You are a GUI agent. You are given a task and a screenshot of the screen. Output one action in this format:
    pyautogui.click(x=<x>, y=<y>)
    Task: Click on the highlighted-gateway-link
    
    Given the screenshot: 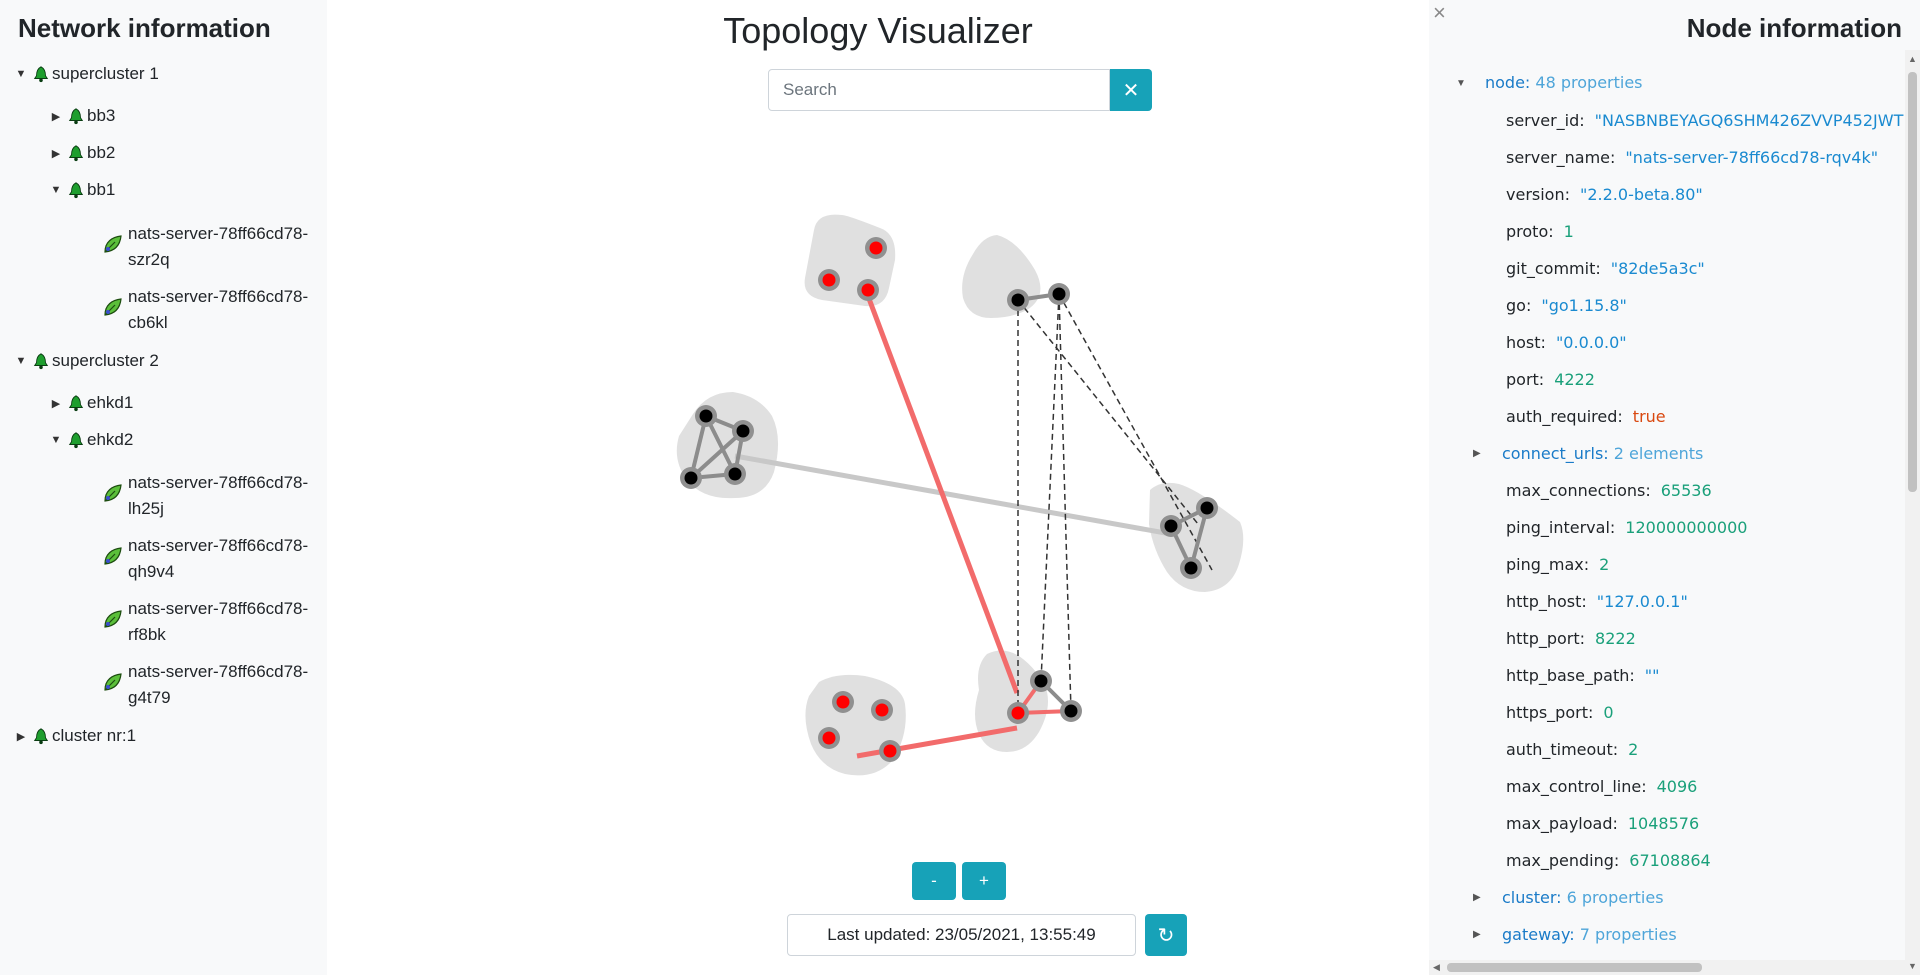 What is the action you would take?
    pyautogui.click(x=942, y=494)
    